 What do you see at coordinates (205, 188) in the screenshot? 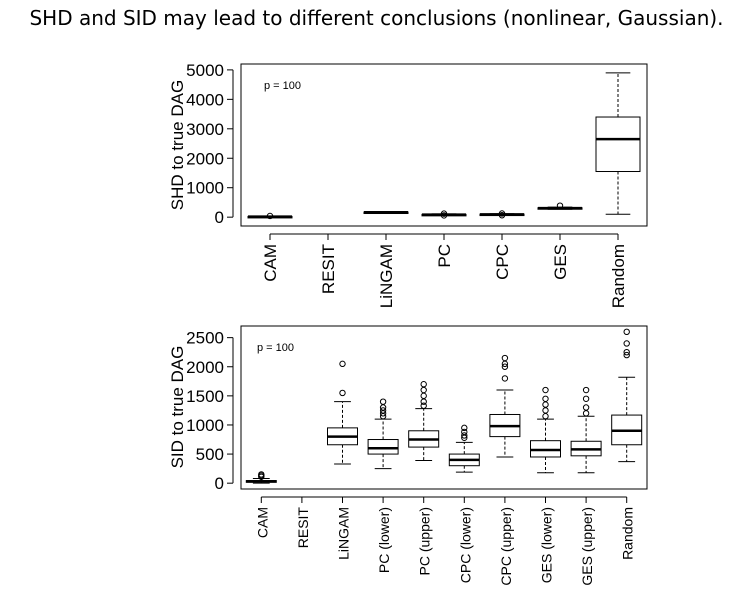
I see `chart-1-y-tick-label: 1000` at bounding box center [205, 188].